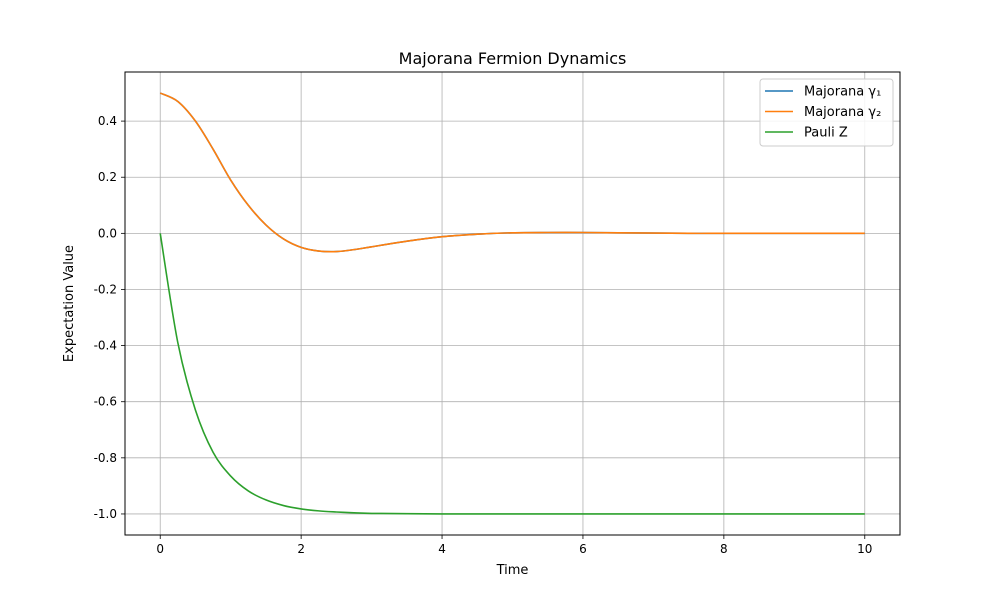 Image resolution: width=1000 pixels, height=600 pixels. What do you see at coordinates (107, 121) in the screenshot?
I see `y-tick-label: 0.4` at bounding box center [107, 121].